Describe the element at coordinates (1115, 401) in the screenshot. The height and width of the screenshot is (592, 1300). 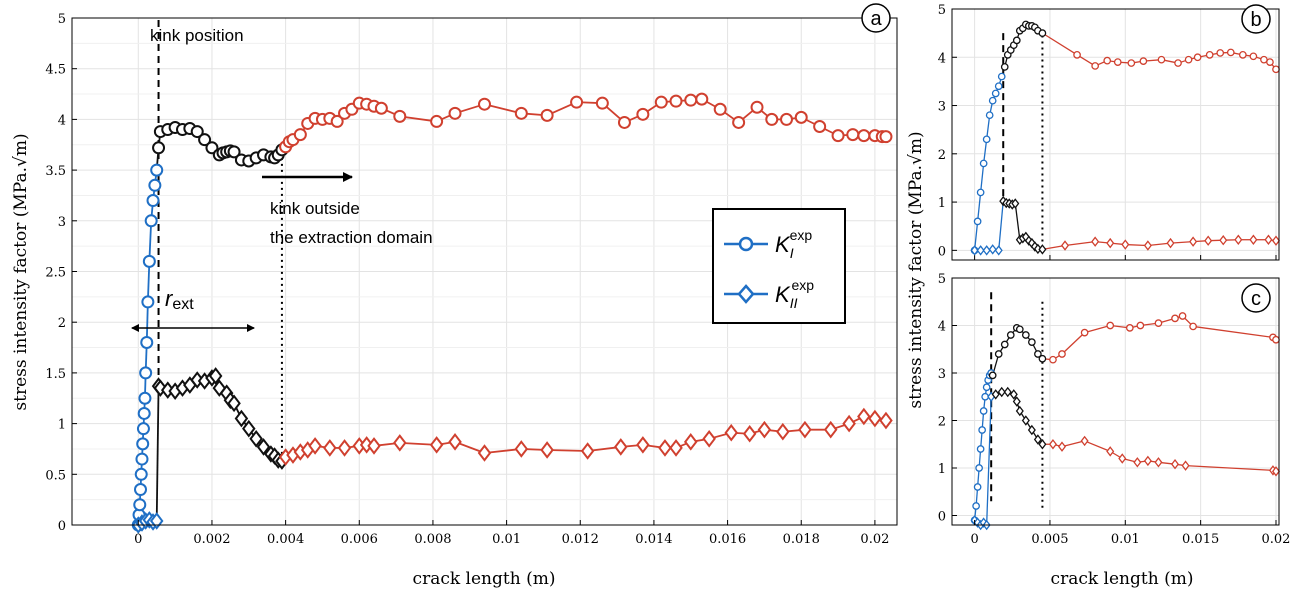
I see `panel-c-frame` at that location.